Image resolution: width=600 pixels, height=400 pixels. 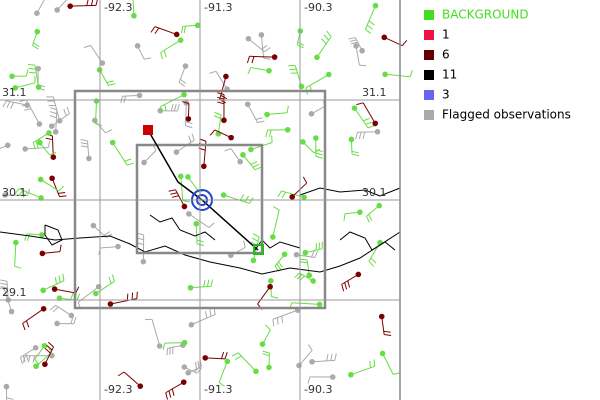 I want to click on legend-label: 1, so click(x=446, y=35).